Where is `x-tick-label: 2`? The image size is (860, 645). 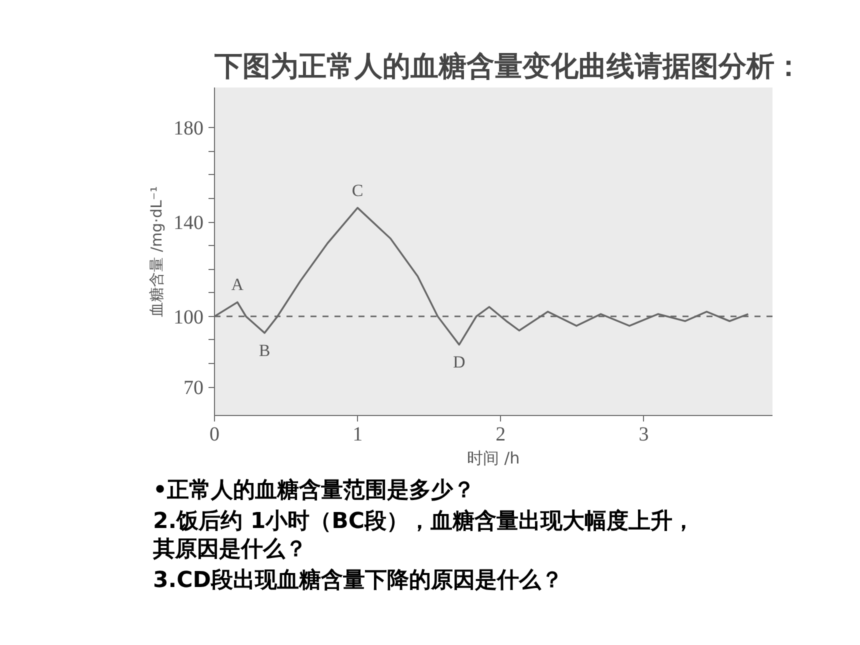 x-tick-label: 2 is located at coordinates (501, 435).